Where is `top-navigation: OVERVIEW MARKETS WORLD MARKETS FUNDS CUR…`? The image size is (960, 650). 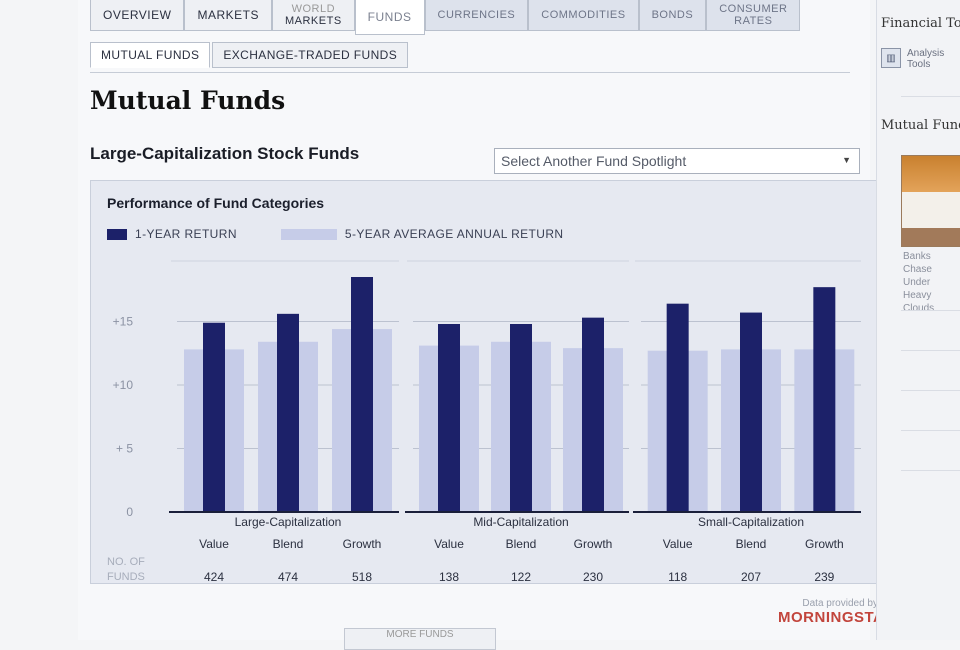 top-navigation: OVERVIEW MARKETS WORLD MARKETS FUNDS CUR… is located at coordinates (445, 17).